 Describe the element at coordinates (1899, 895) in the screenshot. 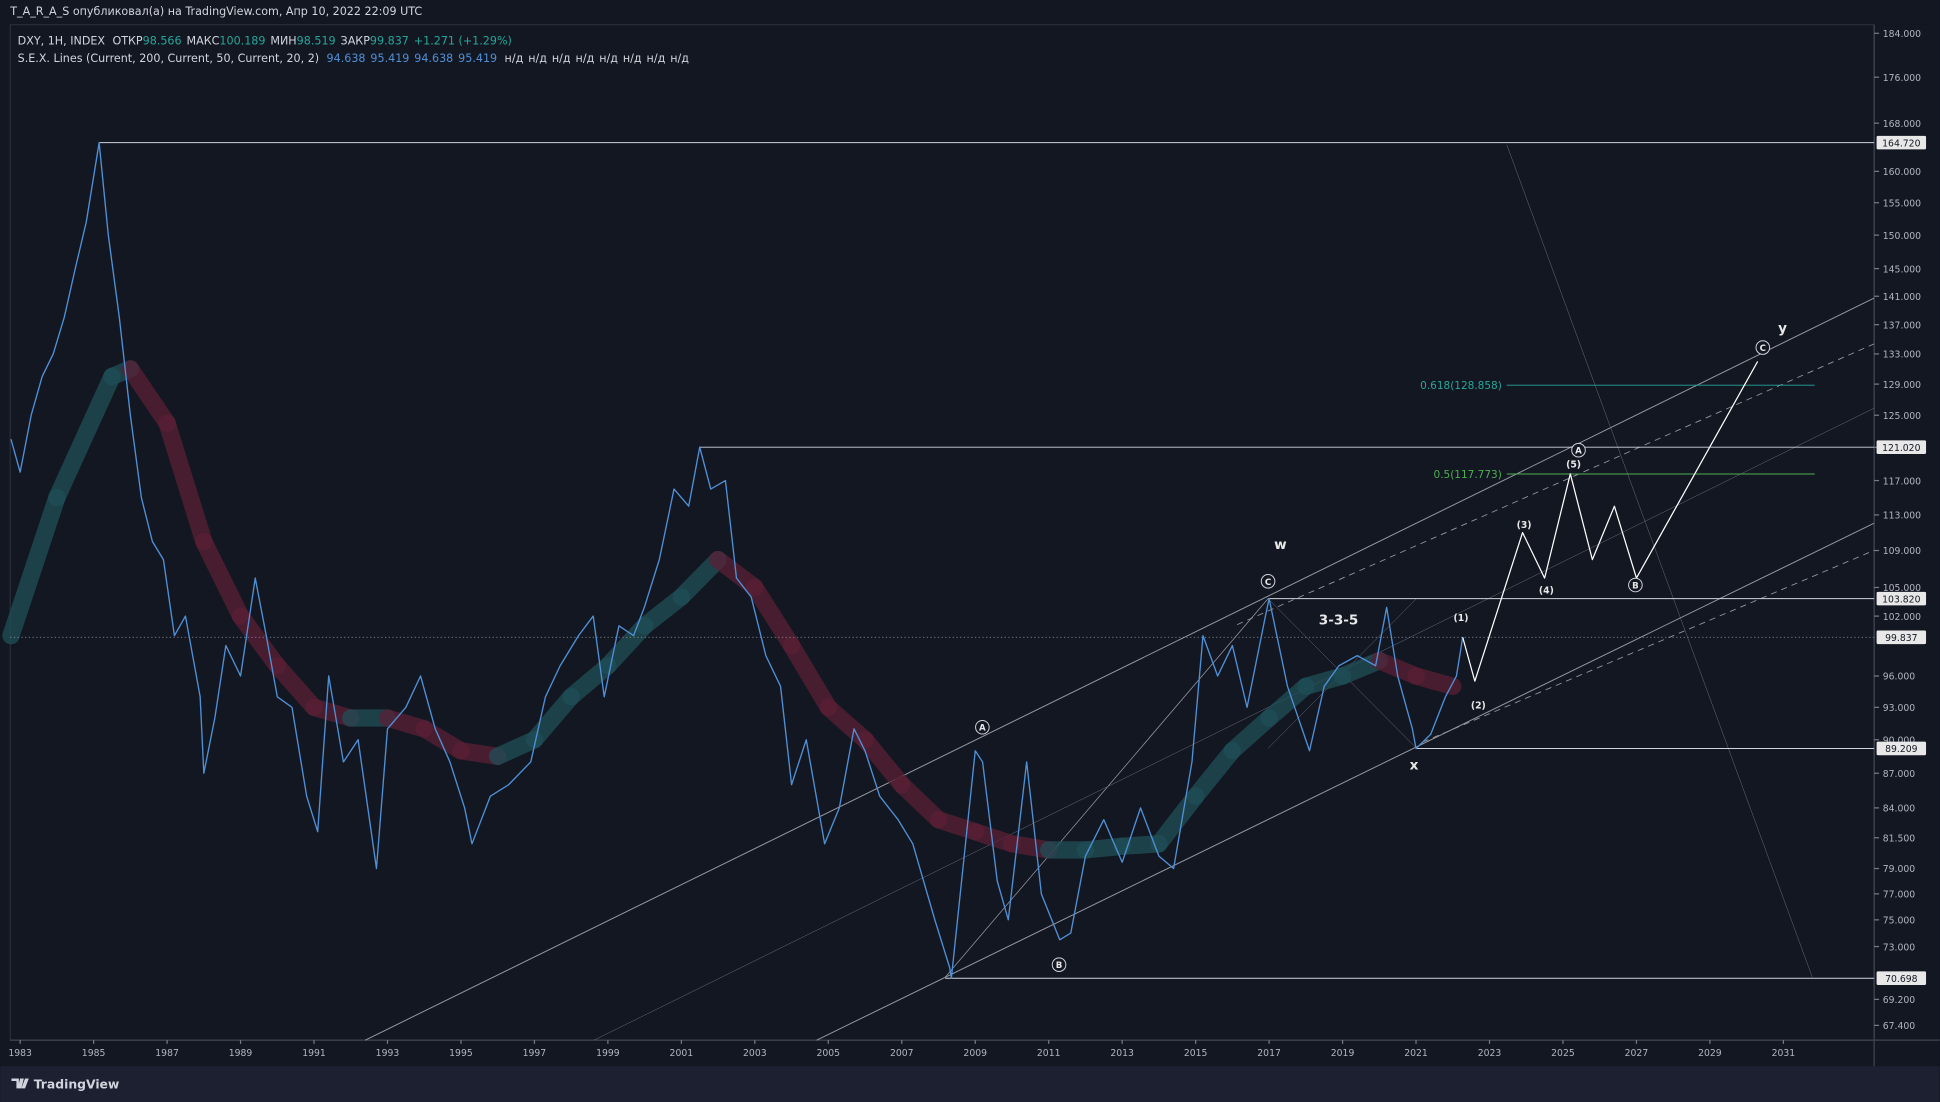

I see `y-tick-label: 77.000` at that location.